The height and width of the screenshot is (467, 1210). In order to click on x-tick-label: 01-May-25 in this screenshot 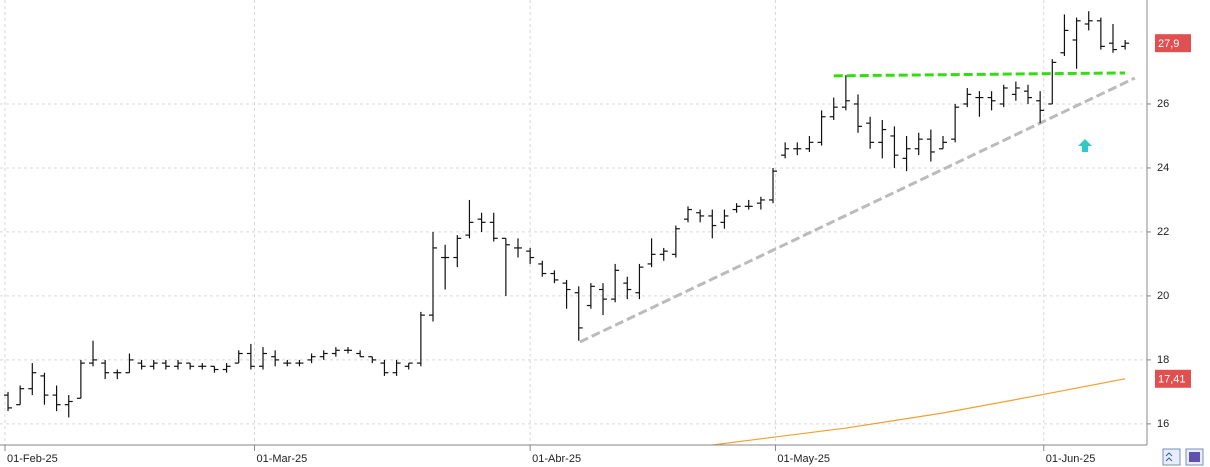, I will do `click(803, 459)`.